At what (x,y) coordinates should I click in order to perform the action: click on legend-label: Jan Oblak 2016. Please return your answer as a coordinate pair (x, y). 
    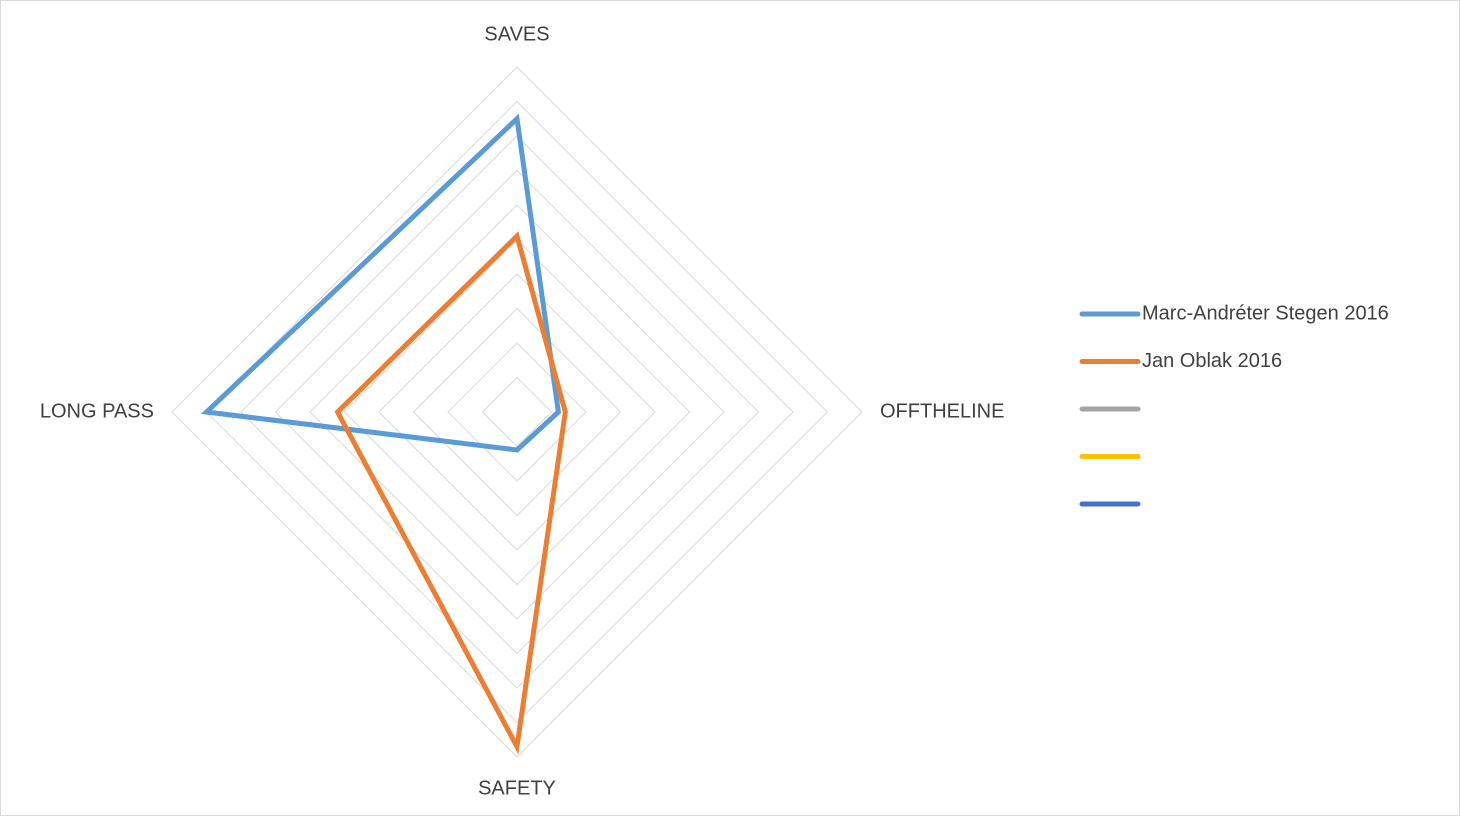
    Looking at the image, I should click on (1212, 361).